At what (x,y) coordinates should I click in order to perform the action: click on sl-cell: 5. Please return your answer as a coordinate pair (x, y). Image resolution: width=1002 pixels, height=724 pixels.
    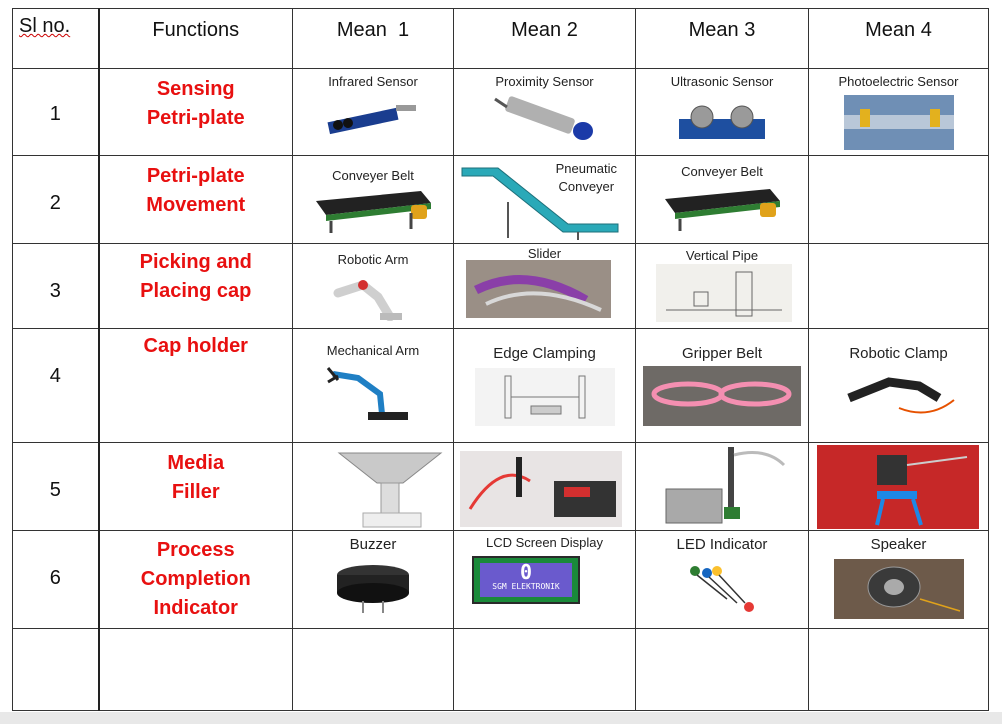
    Looking at the image, I should click on (56, 486).